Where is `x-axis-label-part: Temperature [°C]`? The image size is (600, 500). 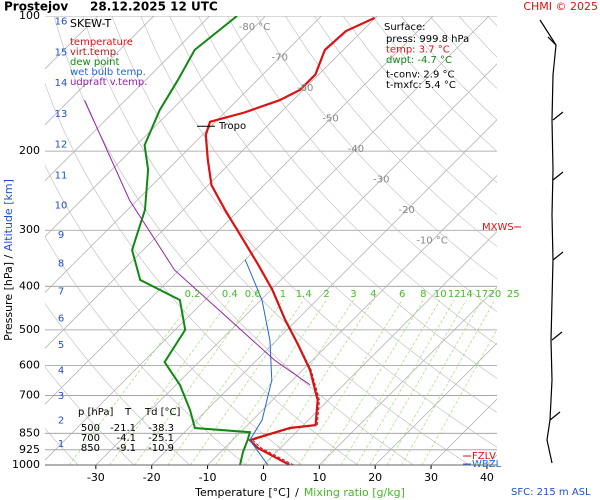 x-axis-label-part: Temperature [°C] is located at coordinates (242, 492).